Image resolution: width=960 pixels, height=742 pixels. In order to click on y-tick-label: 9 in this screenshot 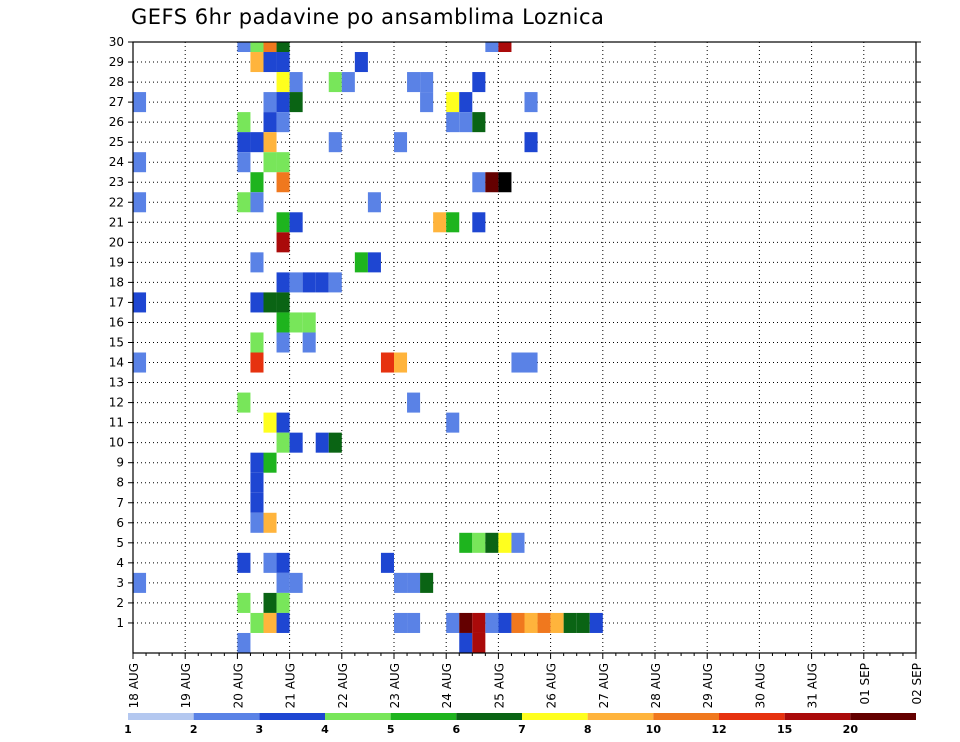, I will do `click(120, 463)`.